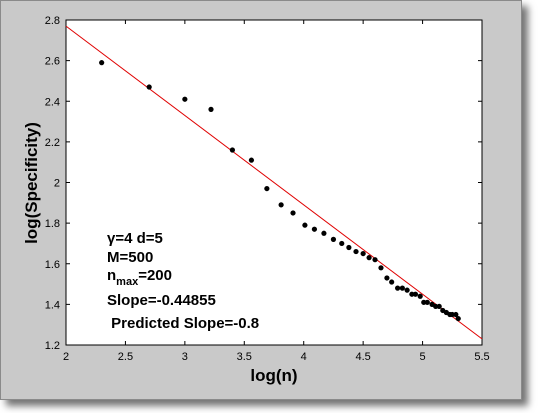  What do you see at coordinates (31, 183) in the screenshot?
I see `y-axis-label: log(Specificity)` at bounding box center [31, 183].